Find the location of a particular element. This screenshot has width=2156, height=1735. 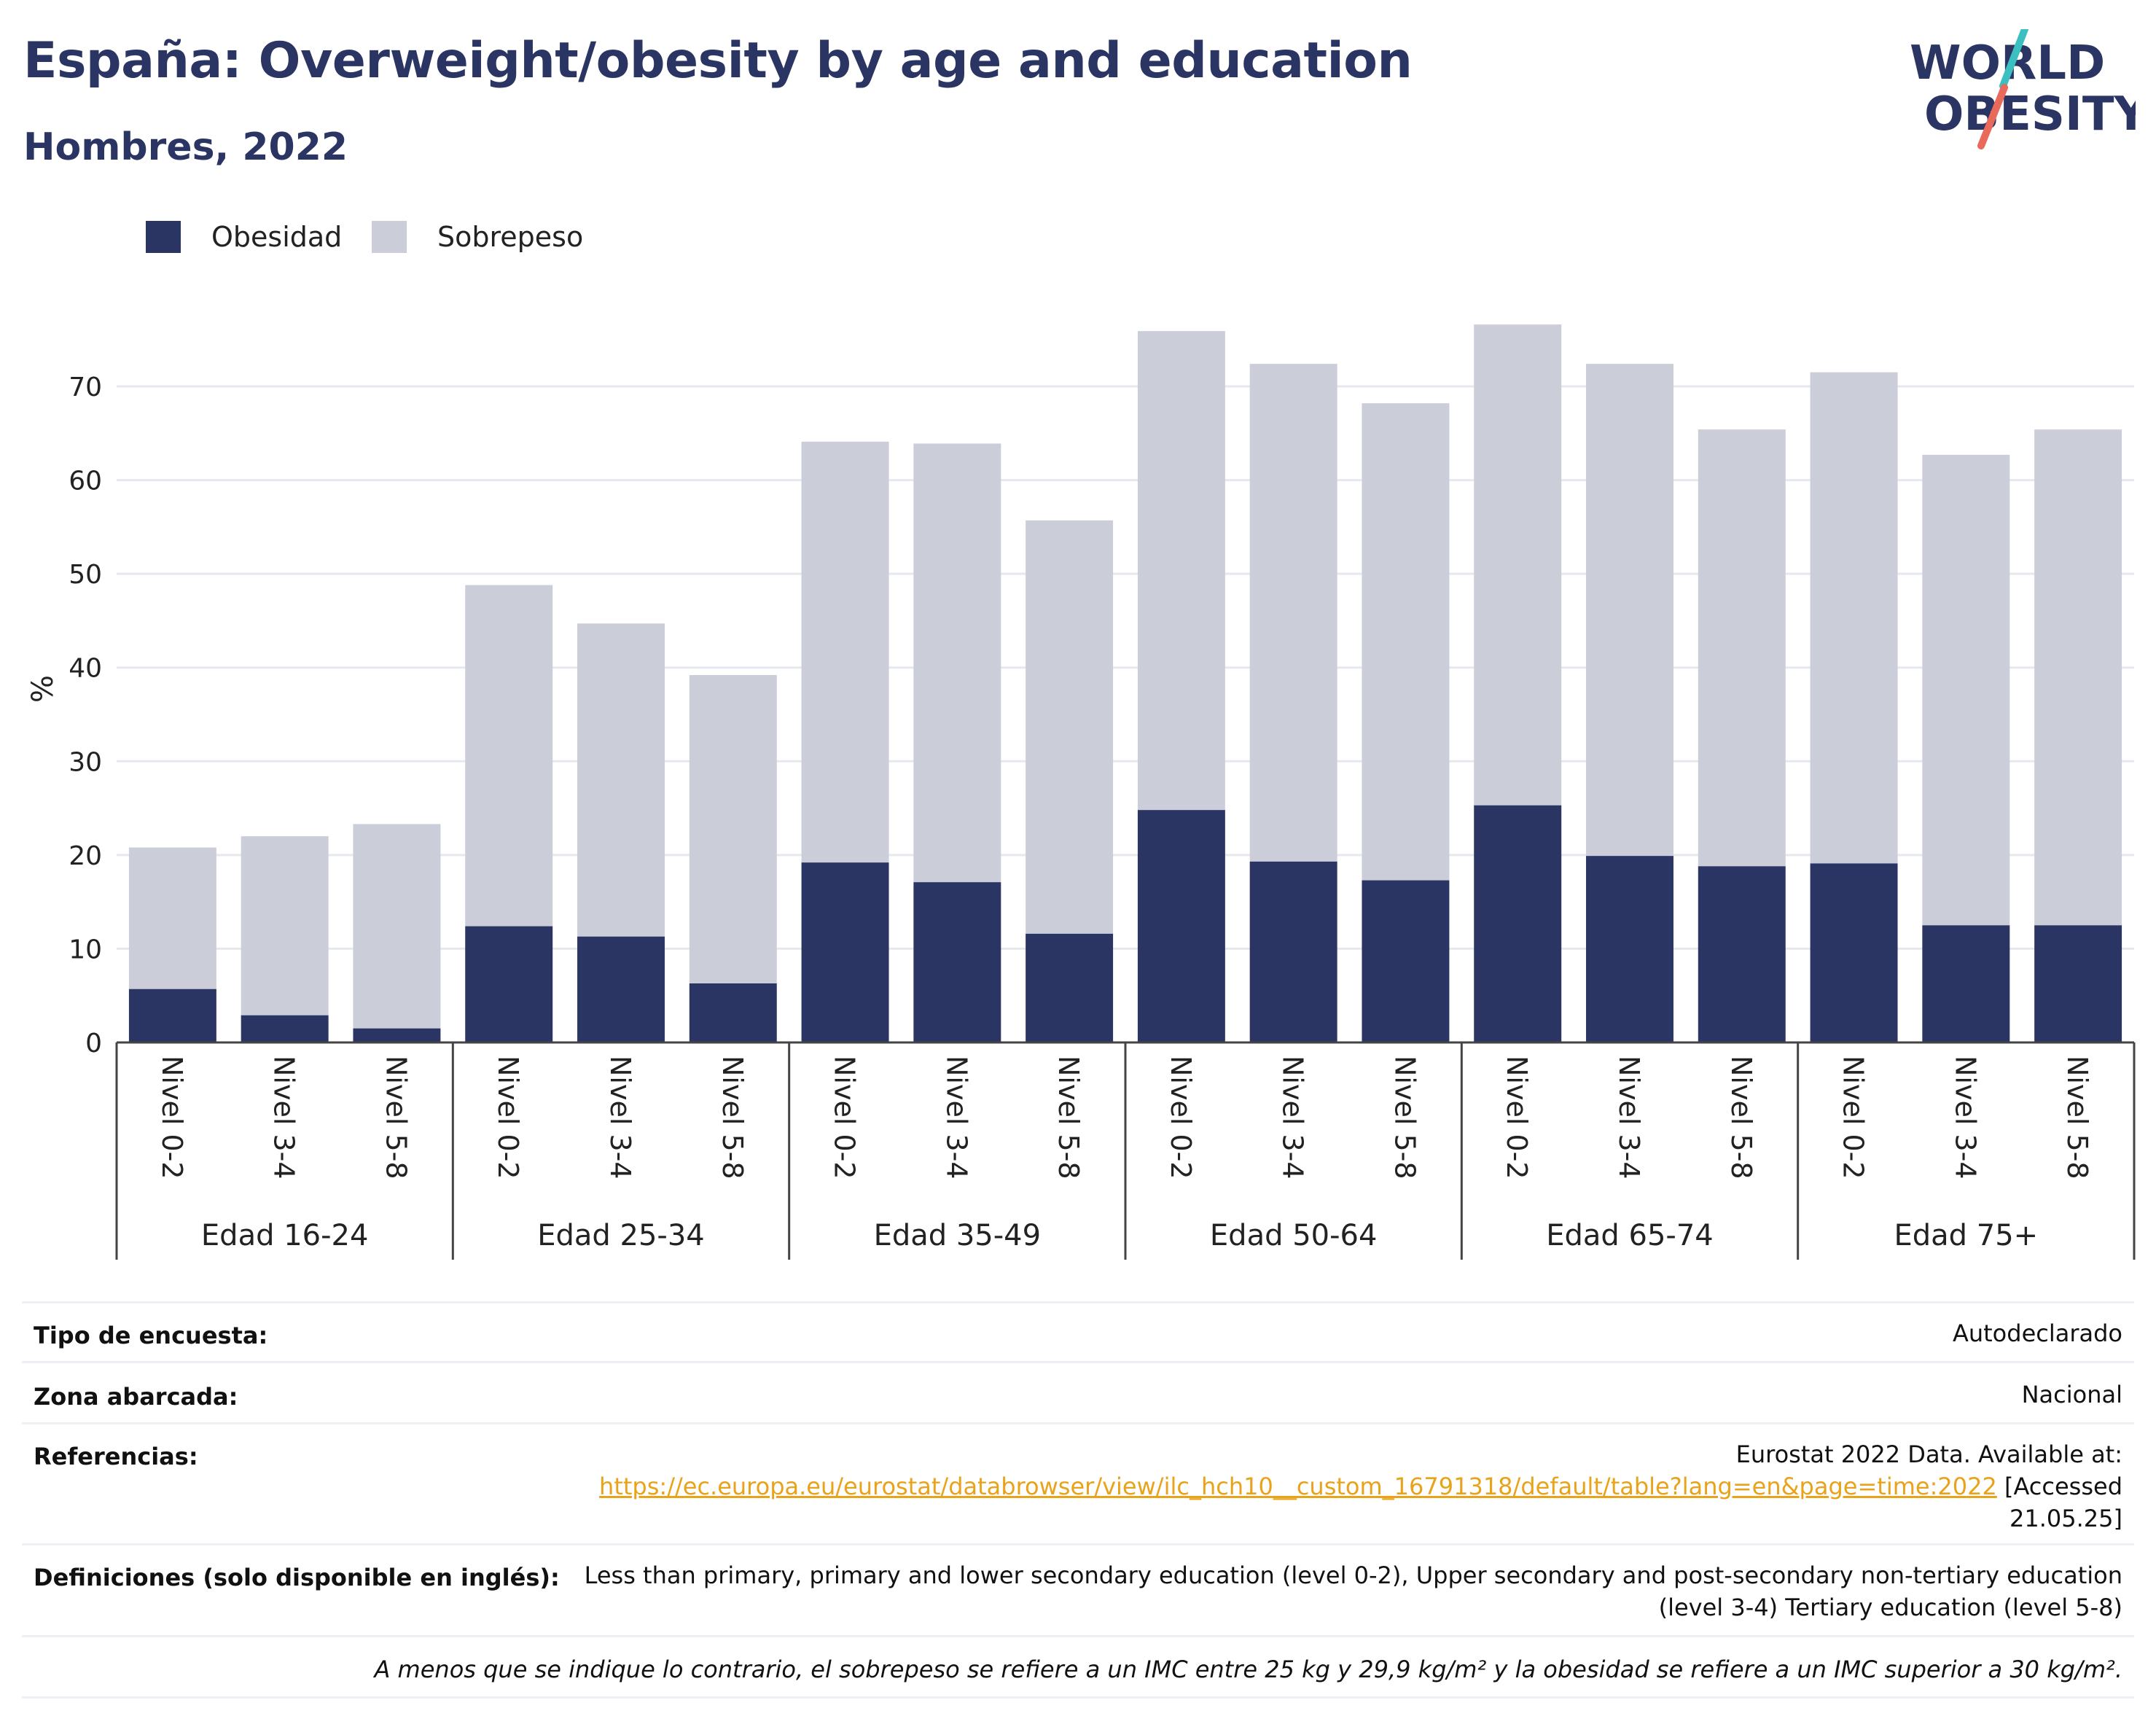

y-tick-label: 40 is located at coordinates (86, 669).